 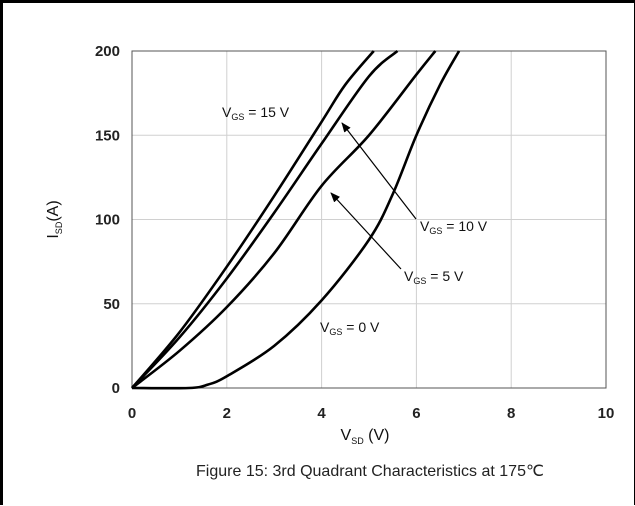 I want to click on series-label-vgs15: VGS = 15 V, so click(x=256, y=113).